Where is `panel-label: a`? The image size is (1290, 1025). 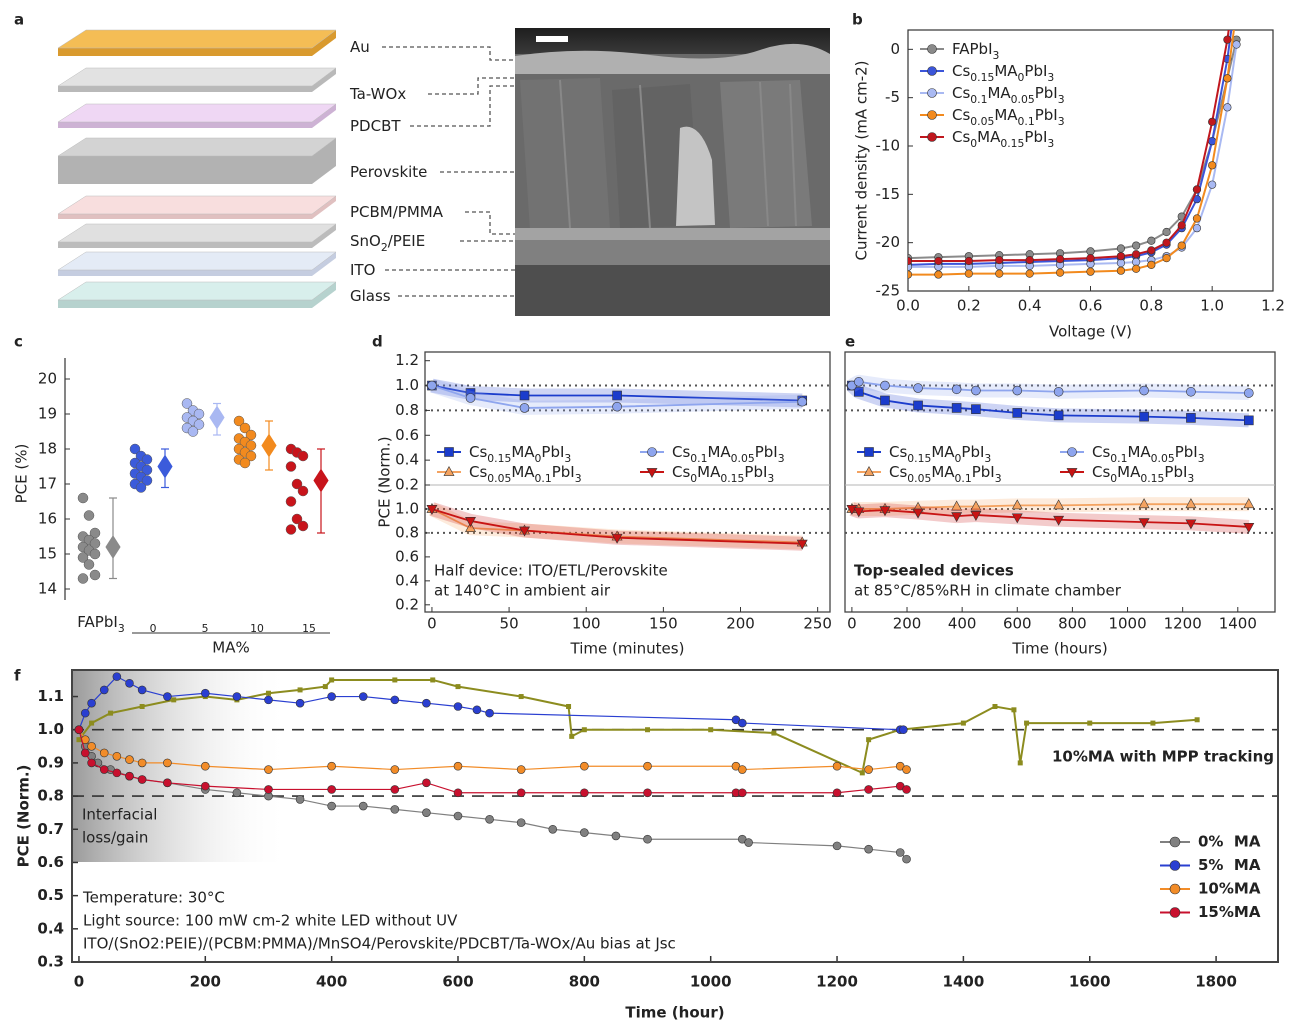
panel-label: a is located at coordinates (19, 20).